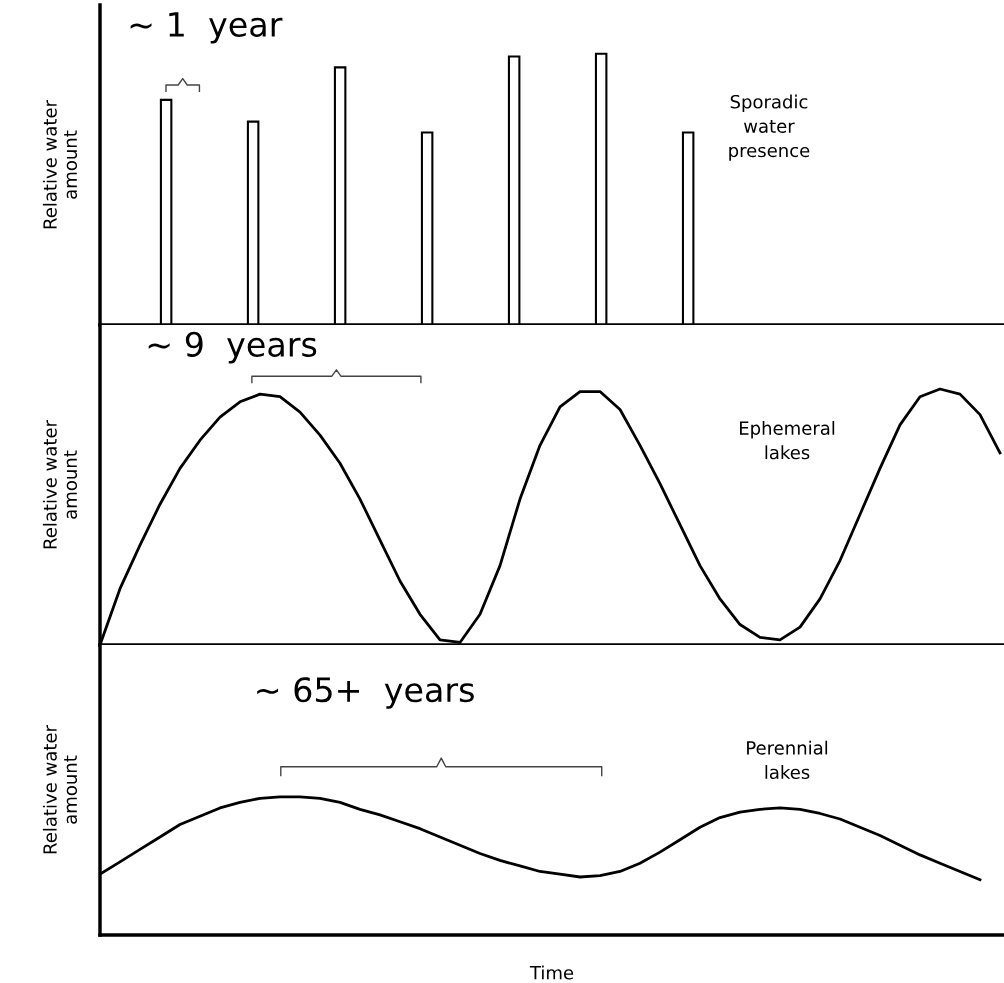 Image resolution: width=1004 pixels, height=983 pixels. What do you see at coordinates (232, 347) in the screenshot?
I see `text: ~ 9 years` at bounding box center [232, 347].